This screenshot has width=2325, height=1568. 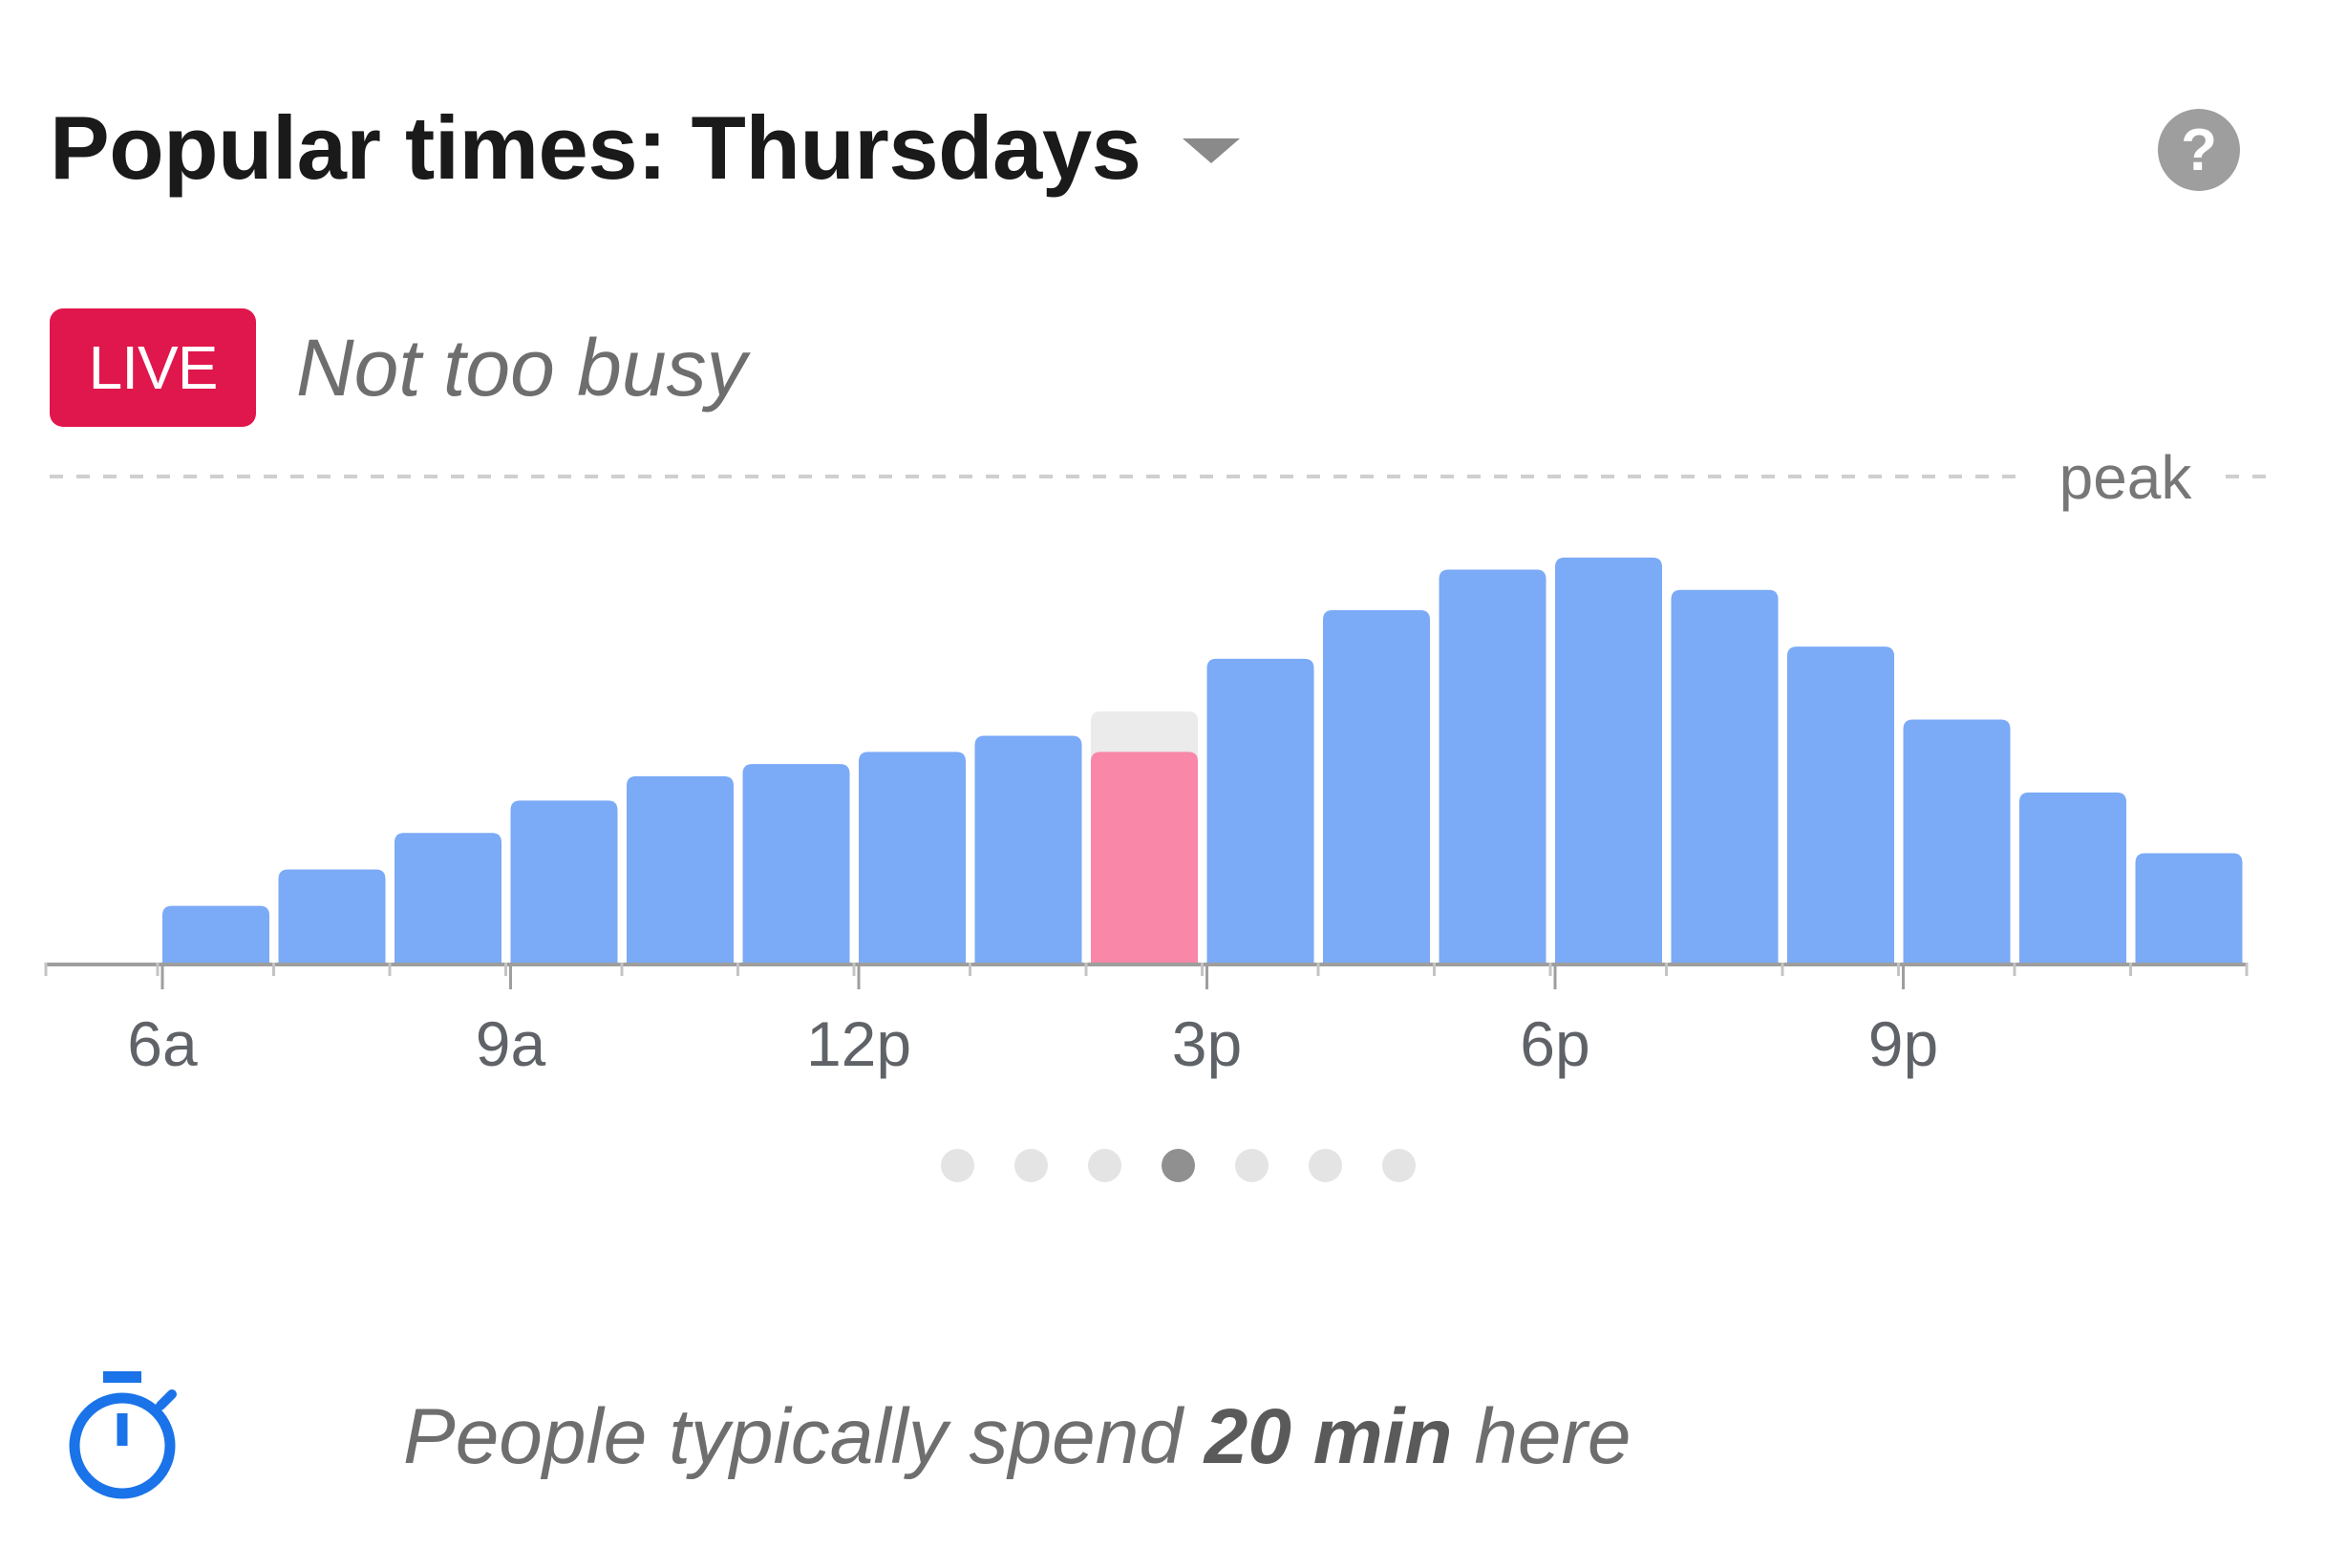 What do you see at coordinates (162, 1043) in the screenshot?
I see `x-axis-tick-label: 6a` at bounding box center [162, 1043].